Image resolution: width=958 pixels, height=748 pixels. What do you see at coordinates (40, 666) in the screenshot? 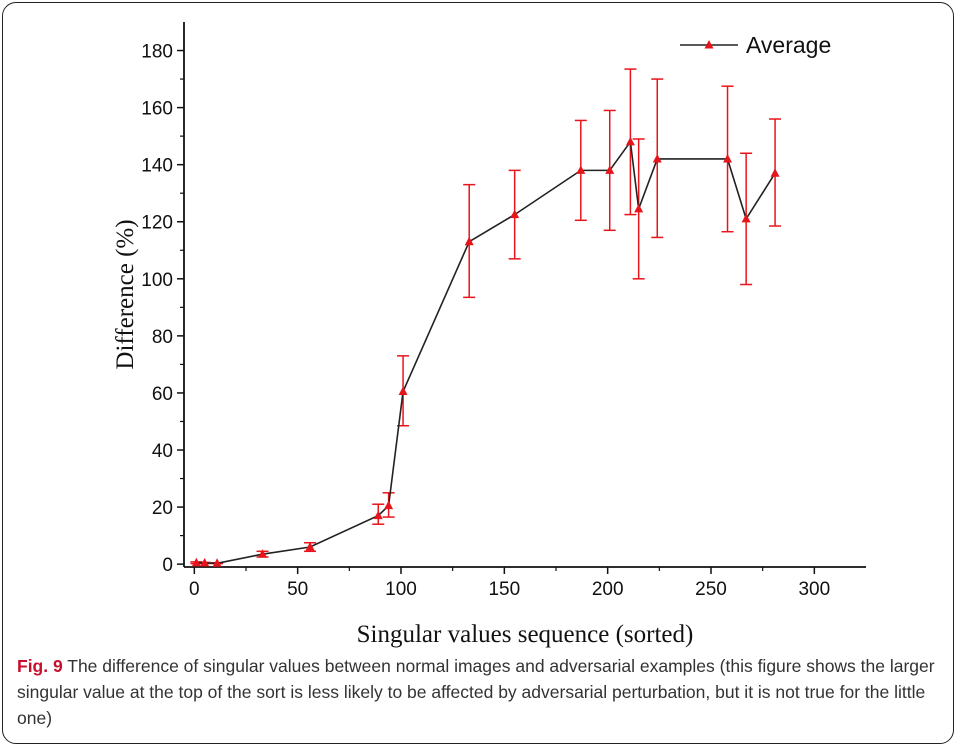
I see `figure-label: Fig. 9` at bounding box center [40, 666].